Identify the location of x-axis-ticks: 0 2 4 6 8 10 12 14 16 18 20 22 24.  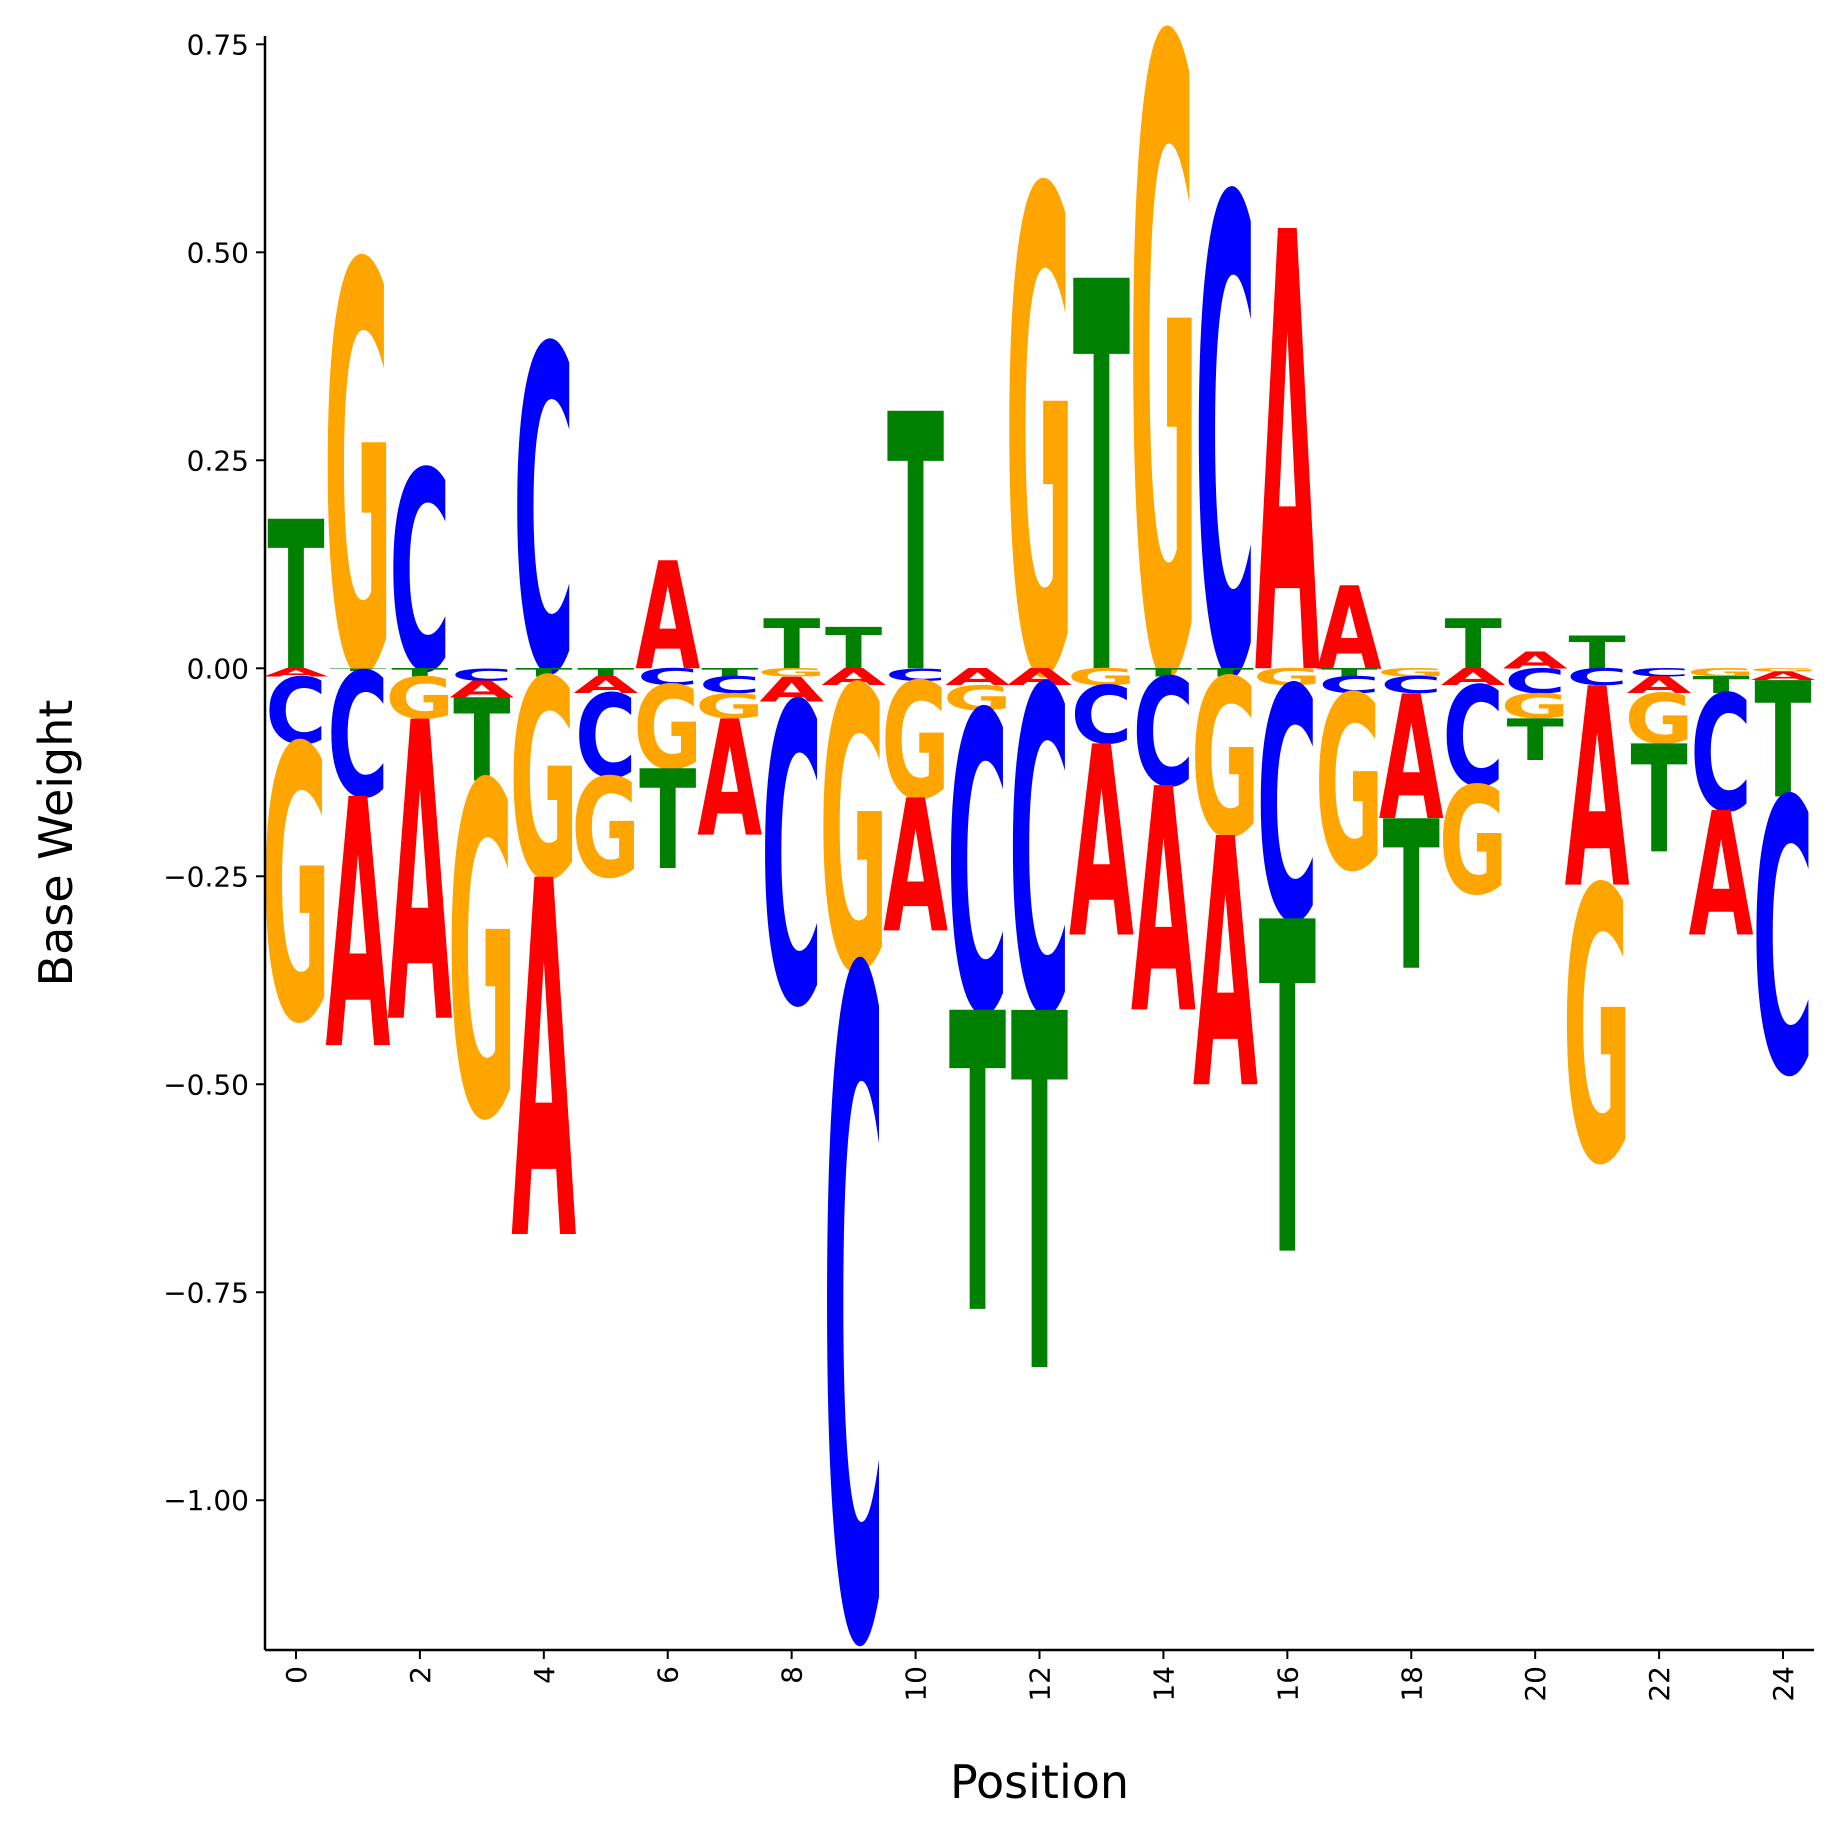
(1040, 1676).